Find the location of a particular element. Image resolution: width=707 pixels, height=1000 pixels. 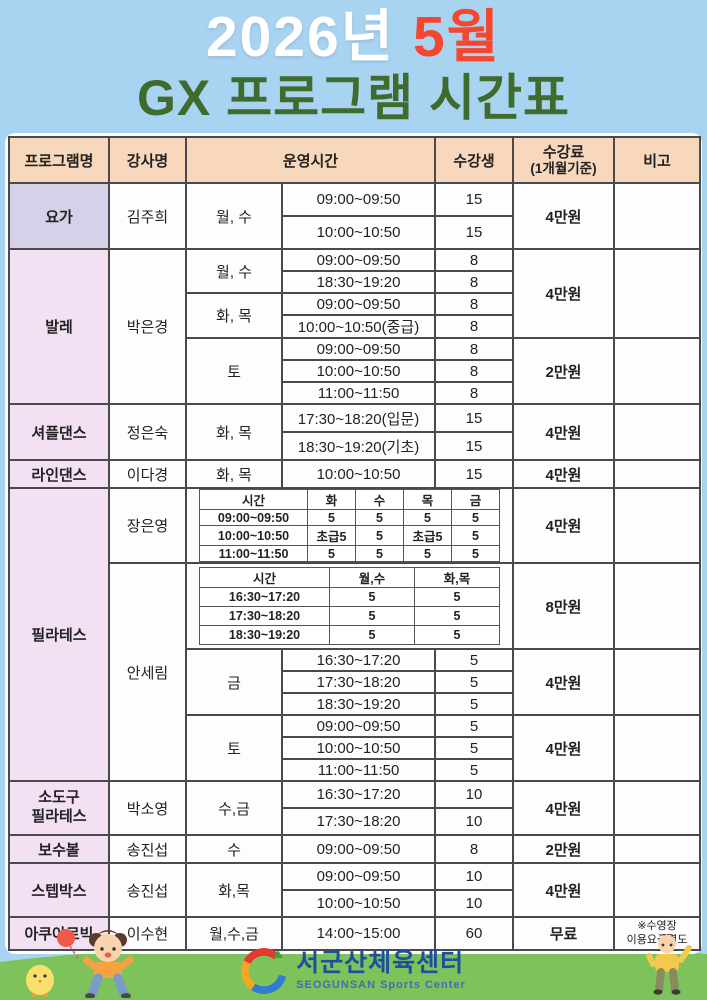

table-row: 10:00~10:50(중급) 8 is located at coordinates (354, 326).